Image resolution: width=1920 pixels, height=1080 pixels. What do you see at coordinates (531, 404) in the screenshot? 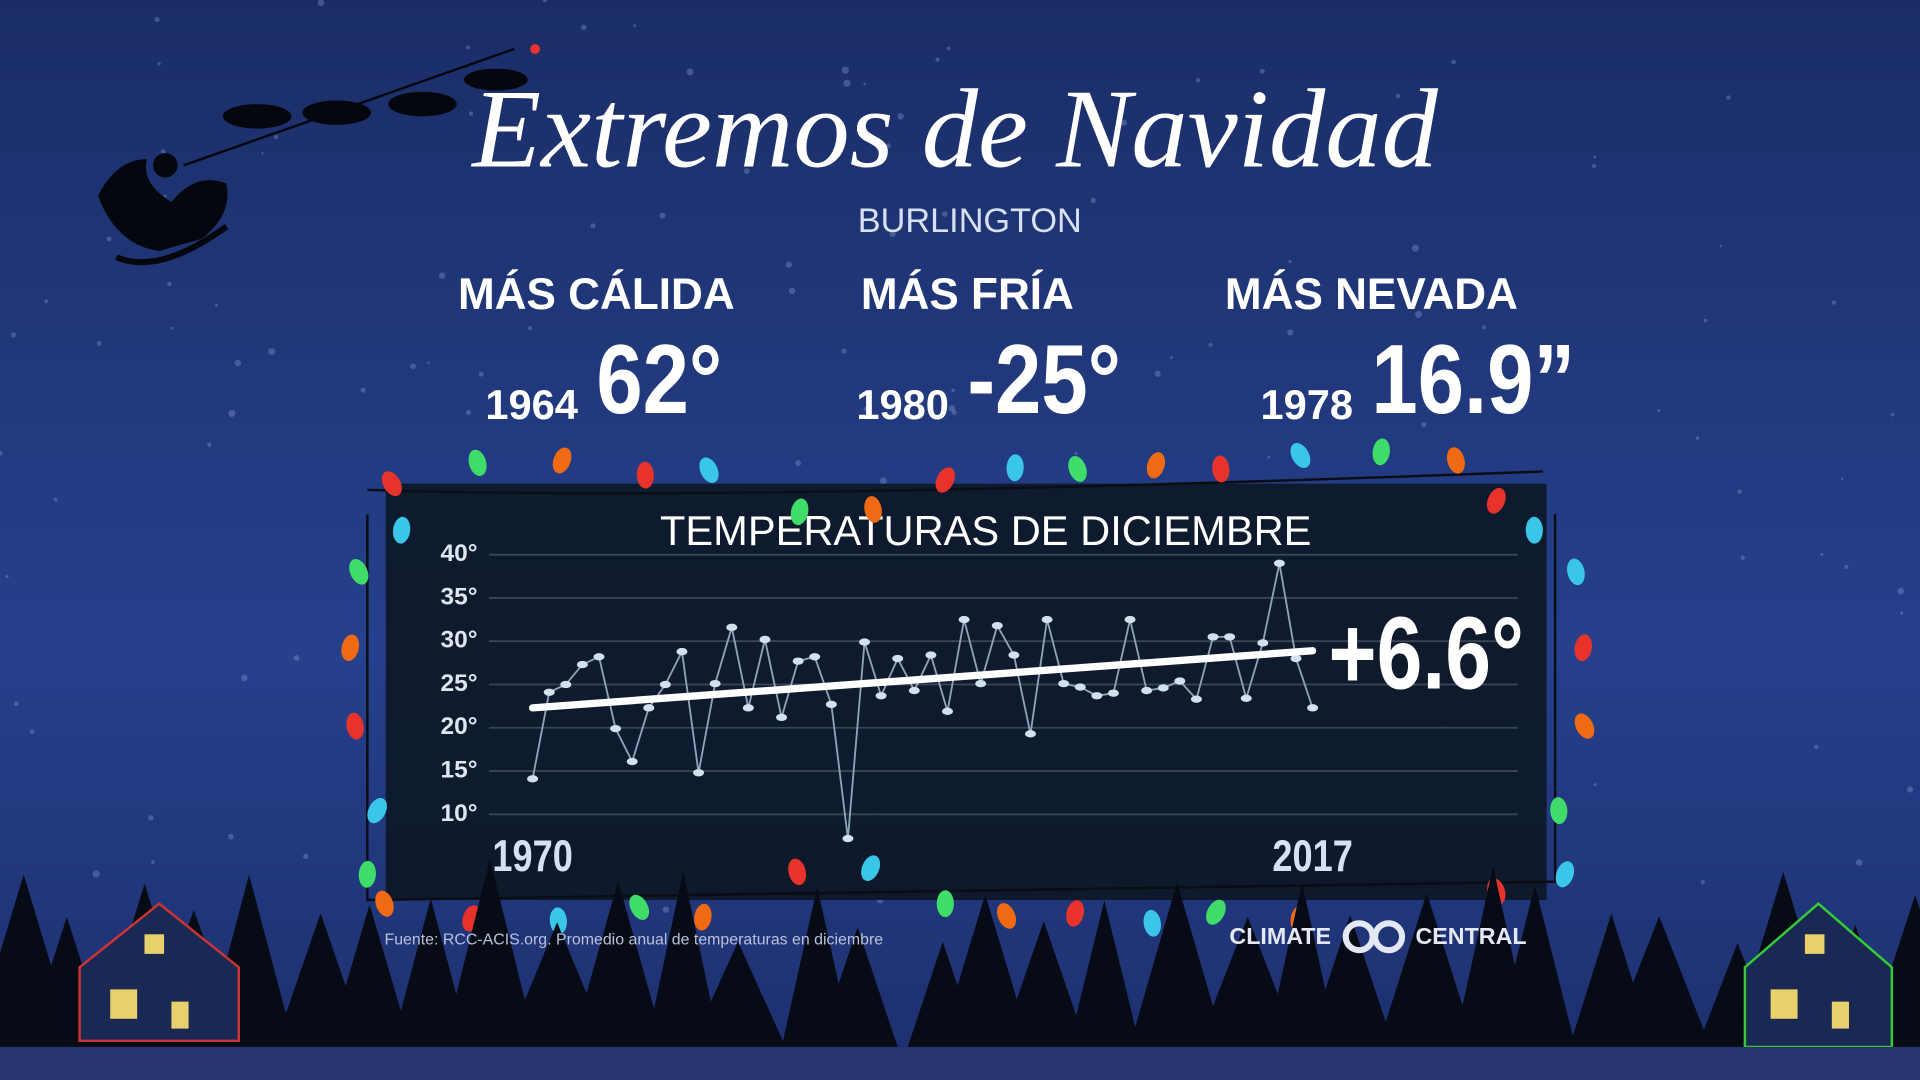
I see `highlight-year: 1964` at bounding box center [531, 404].